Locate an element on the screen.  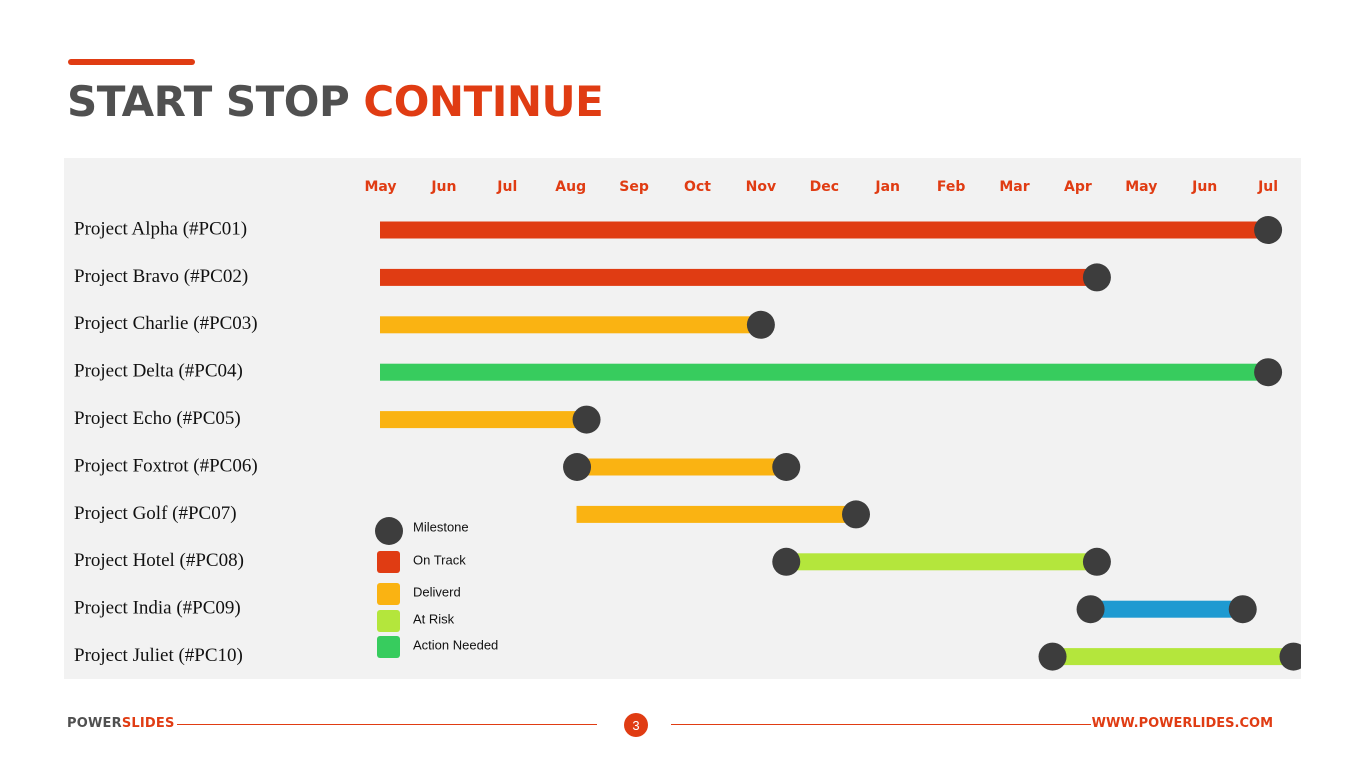
month-label: Feb is located at coordinates (951, 187).